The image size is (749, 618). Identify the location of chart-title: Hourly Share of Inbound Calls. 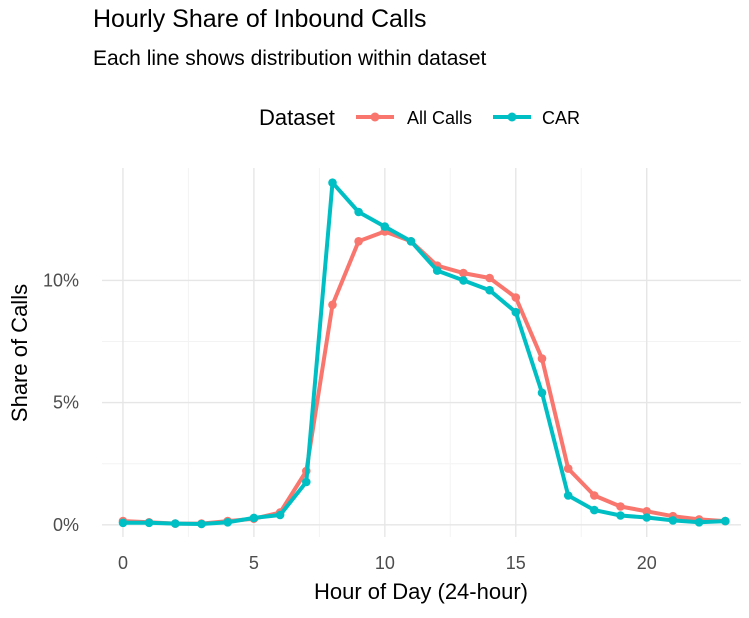
(260, 19).